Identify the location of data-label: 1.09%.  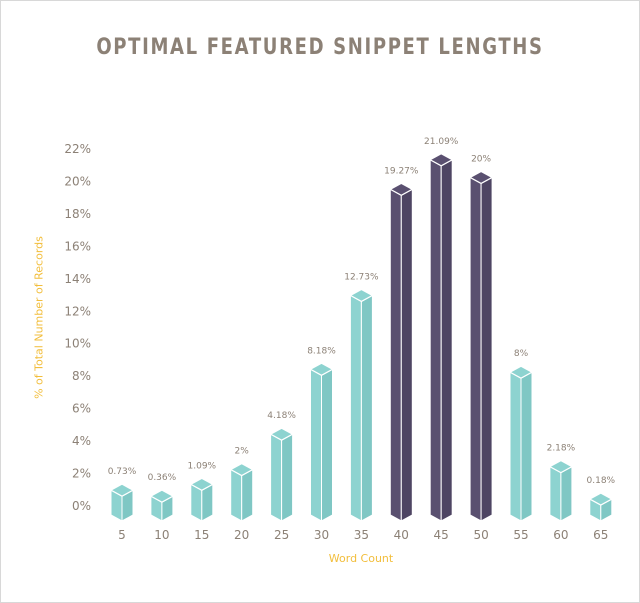
(202, 466).